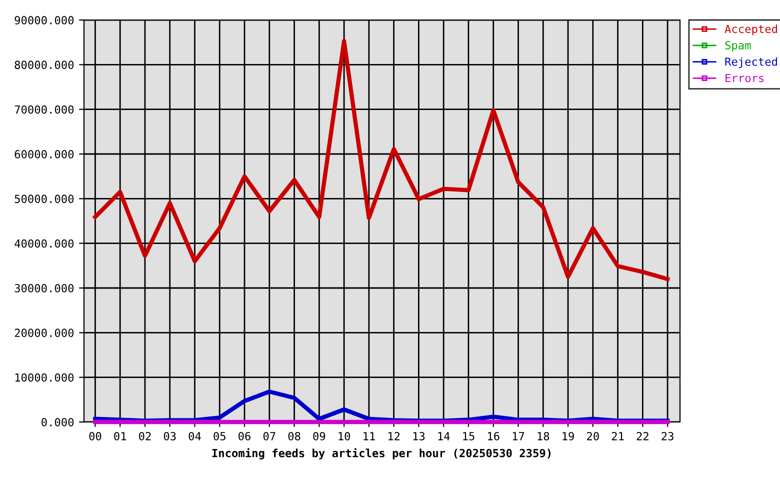  What do you see at coordinates (294, 436) in the screenshot?
I see `x-tick-label: 08` at bounding box center [294, 436].